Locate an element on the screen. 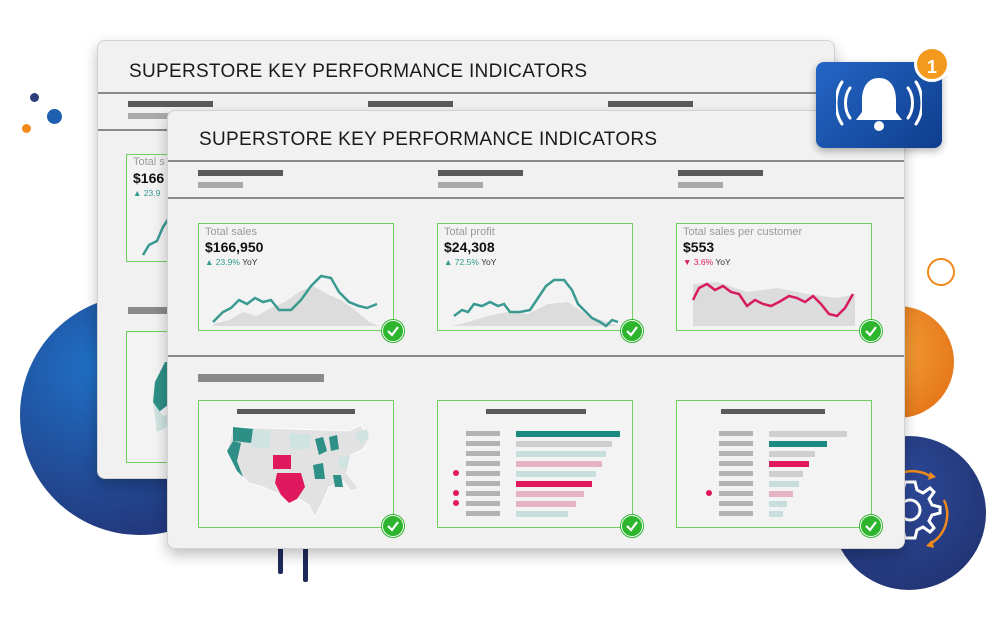 The height and width of the screenshot is (619, 1000). kpi-delta-value: 23.9% is located at coordinates (227, 262).